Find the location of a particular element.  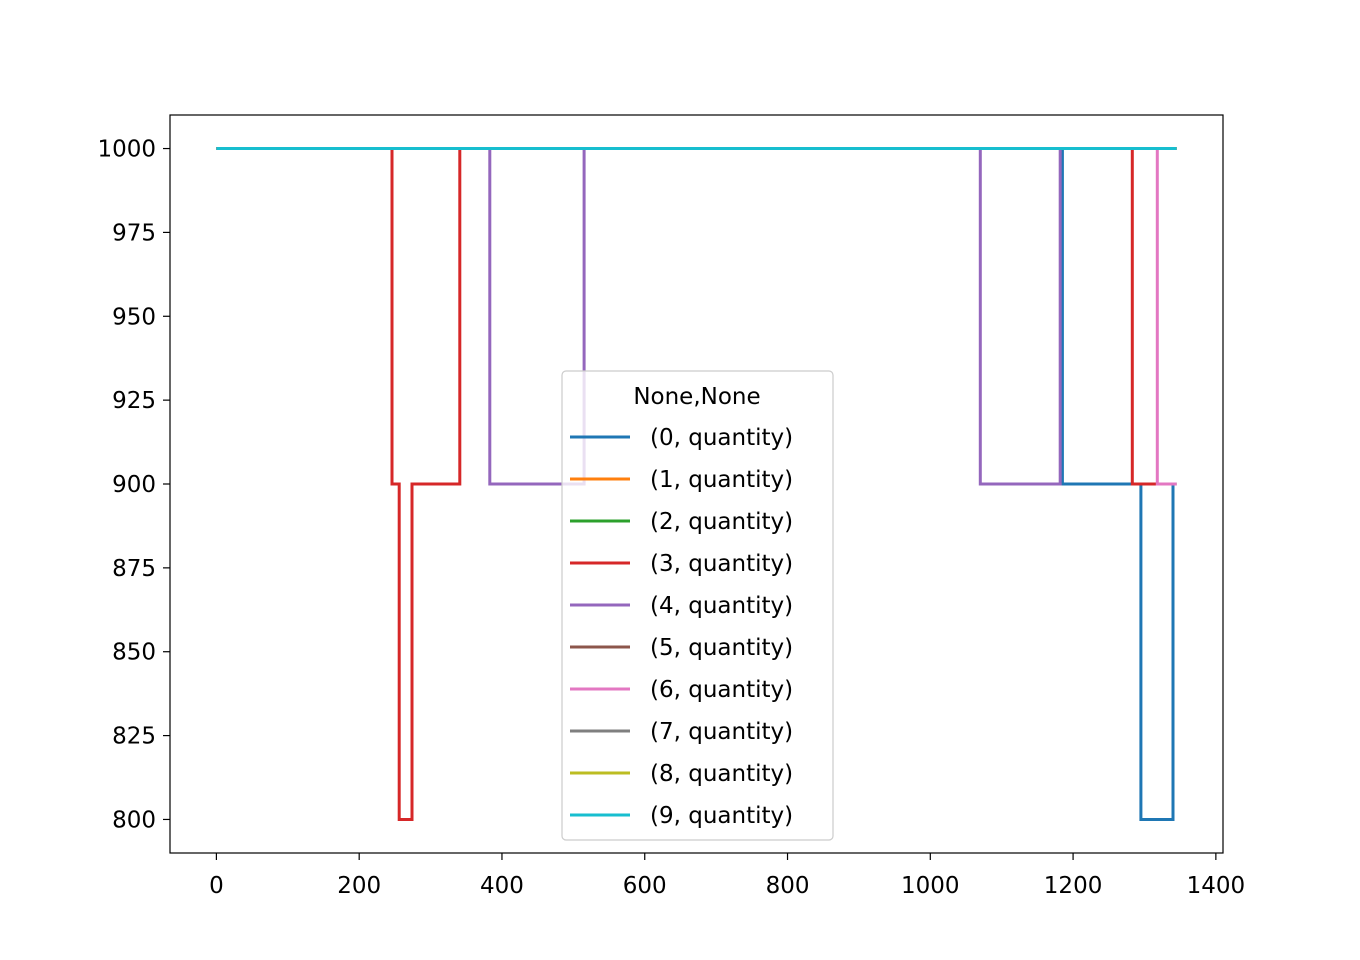

x-tick-label: 1000 is located at coordinates (930, 886).